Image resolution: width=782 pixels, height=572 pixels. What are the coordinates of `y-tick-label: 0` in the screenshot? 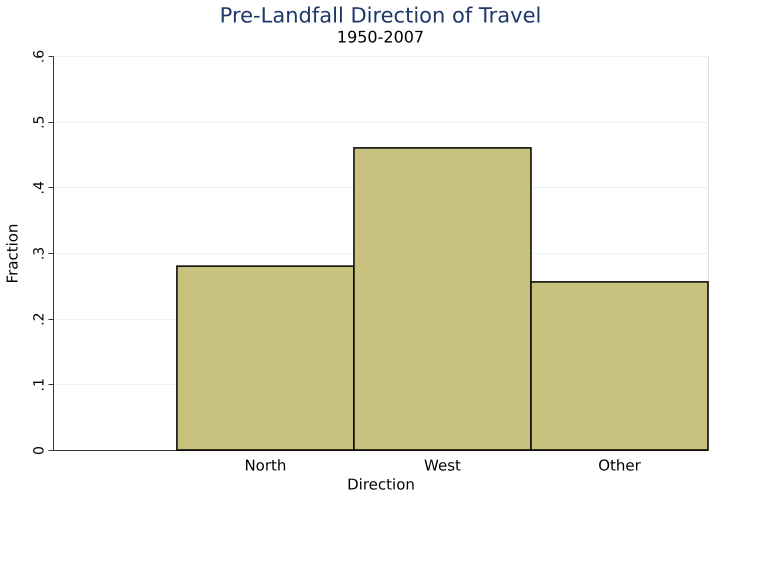 It's located at (40, 450).